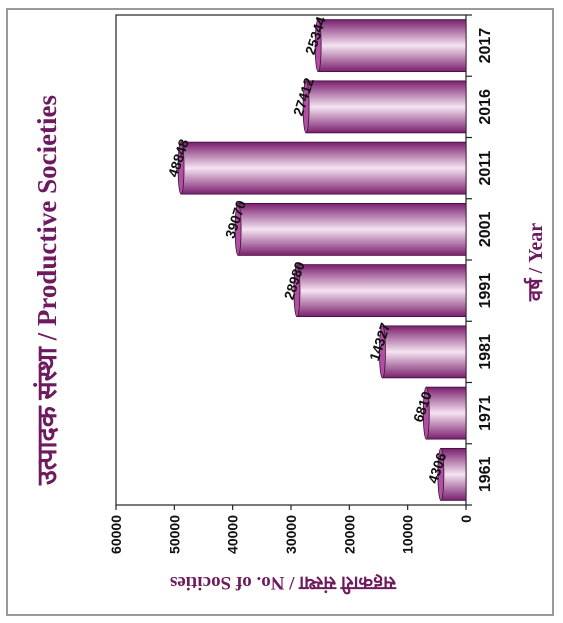  I want to click on x-tick-label: 1971, so click(485, 413).